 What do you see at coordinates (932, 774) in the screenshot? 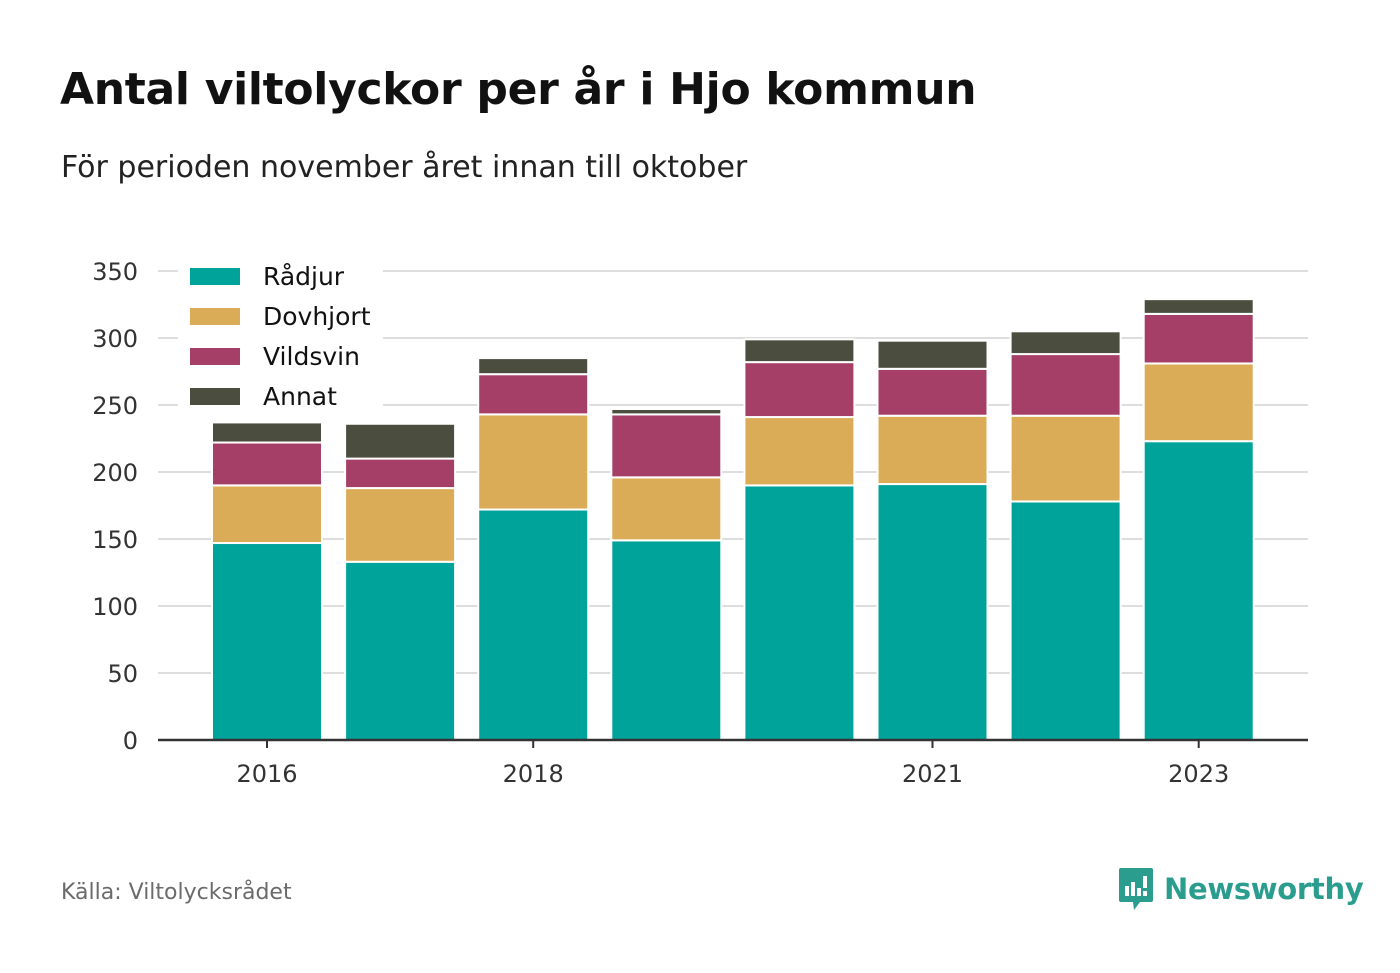
I see `x-tick-label: 2021` at bounding box center [932, 774].